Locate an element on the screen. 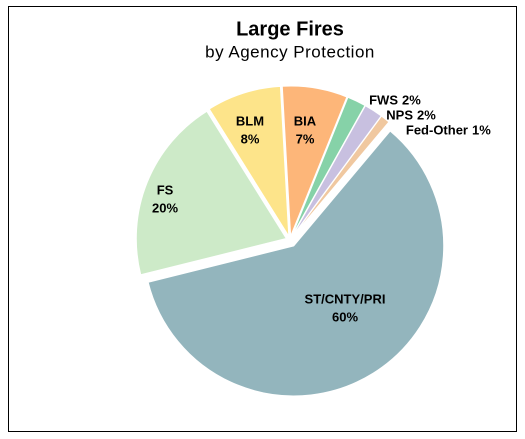  slice-label: ST/CNTY/PRI is located at coordinates (345, 298).